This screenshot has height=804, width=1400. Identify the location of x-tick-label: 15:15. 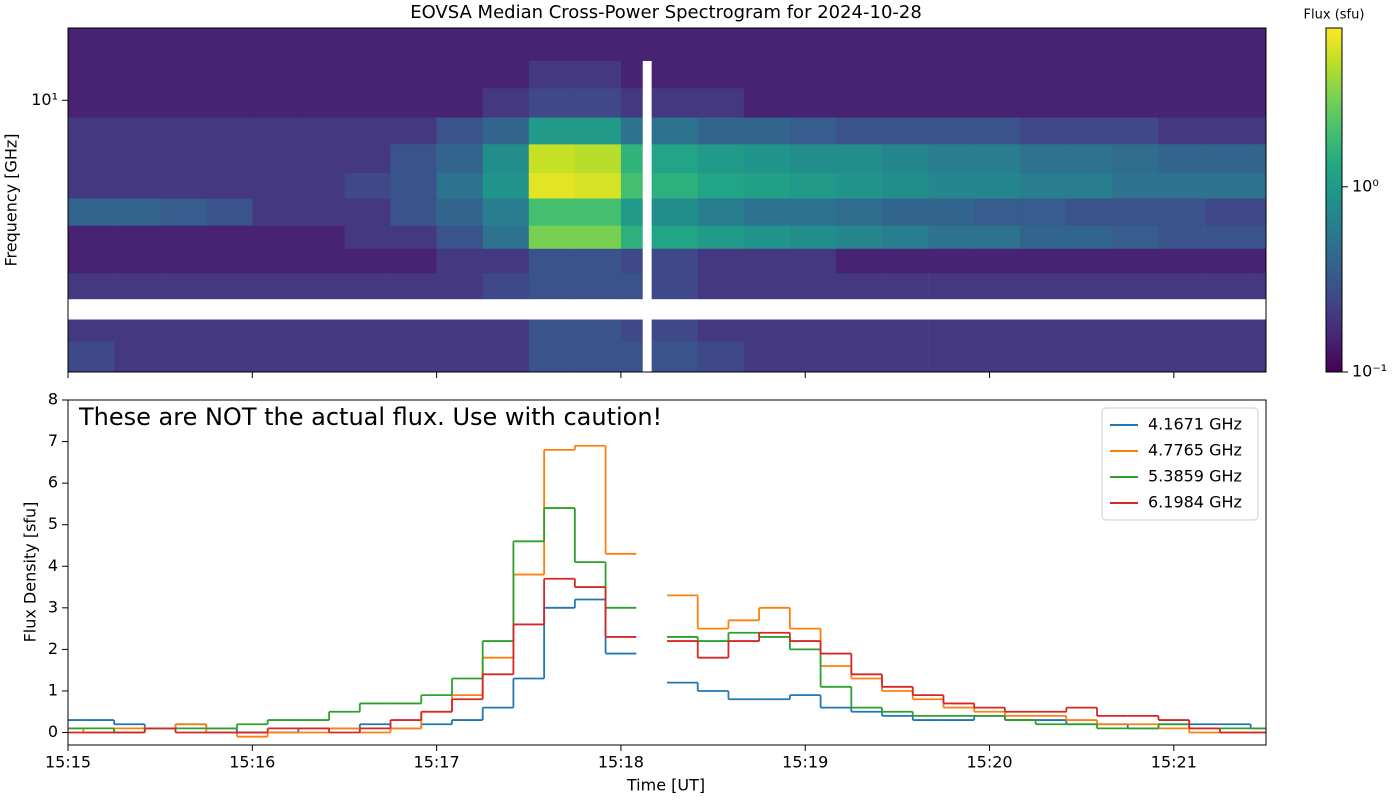
(68, 762).